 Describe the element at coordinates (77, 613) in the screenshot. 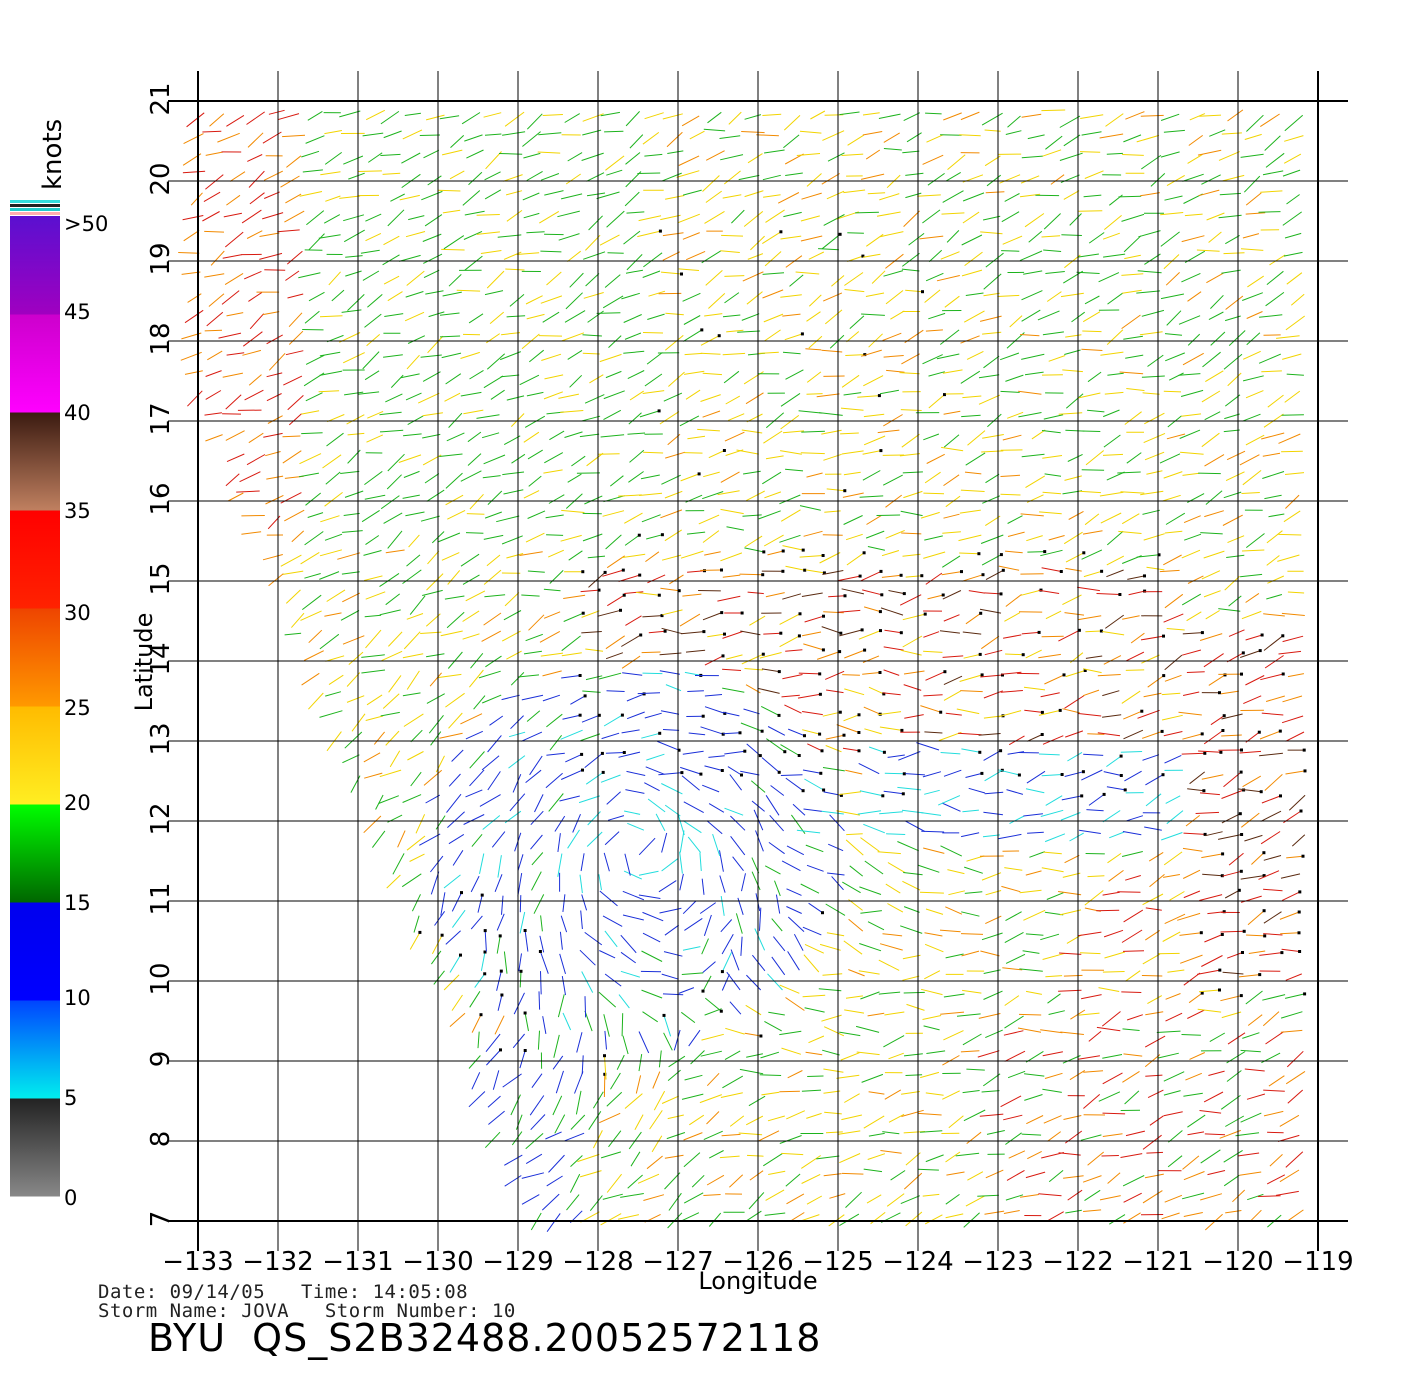

I see `colorbar-label: 30` at that location.